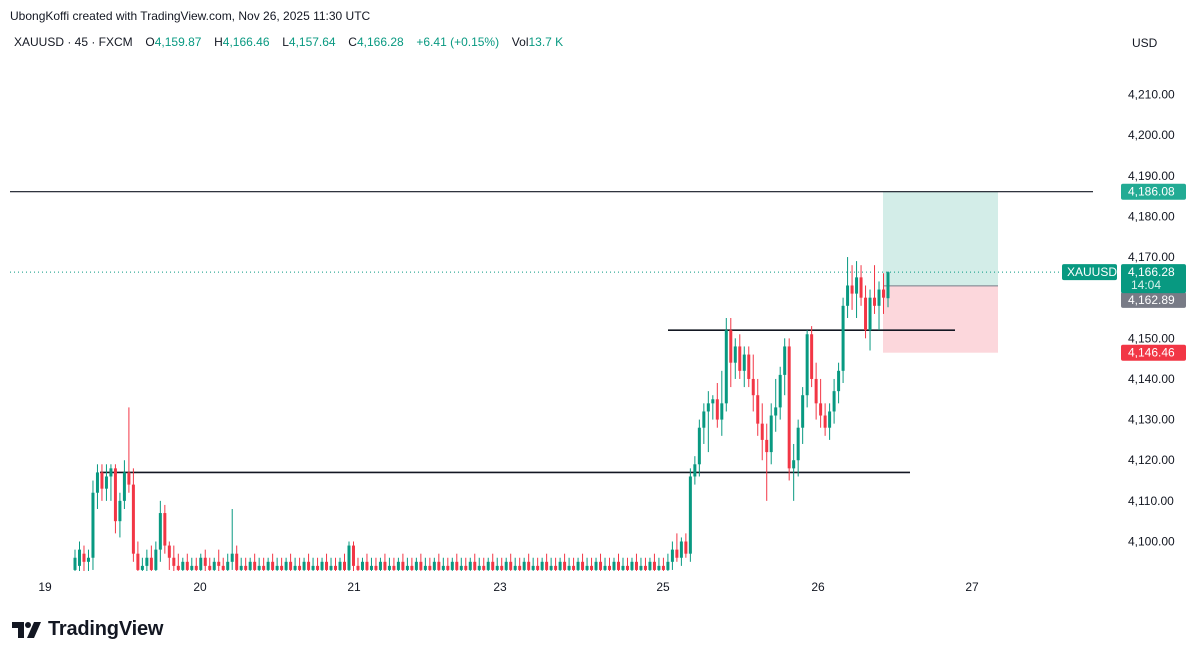  Describe the element at coordinates (818, 587) in the screenshot. I see `x-tick-label: 26` at that location.